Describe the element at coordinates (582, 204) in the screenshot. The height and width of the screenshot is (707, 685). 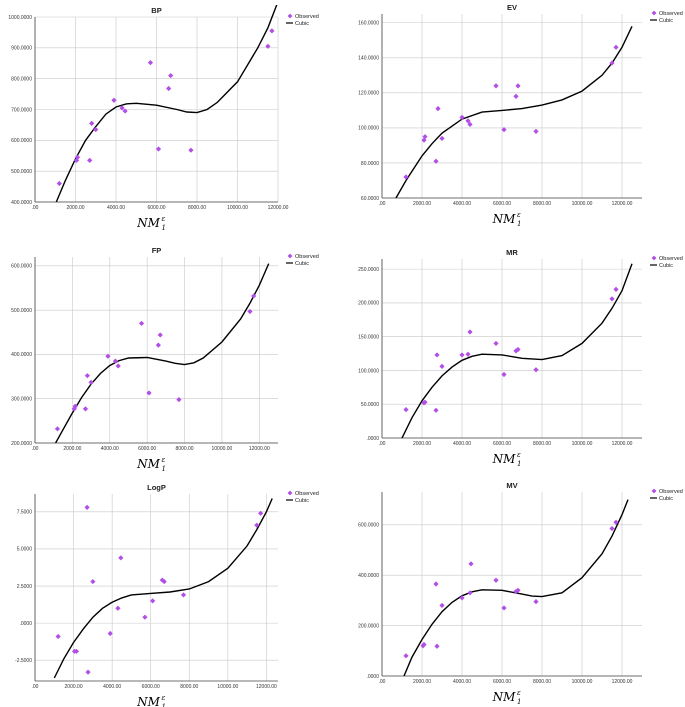
I see `chart1-xtick-label: 10000.00` at that location.